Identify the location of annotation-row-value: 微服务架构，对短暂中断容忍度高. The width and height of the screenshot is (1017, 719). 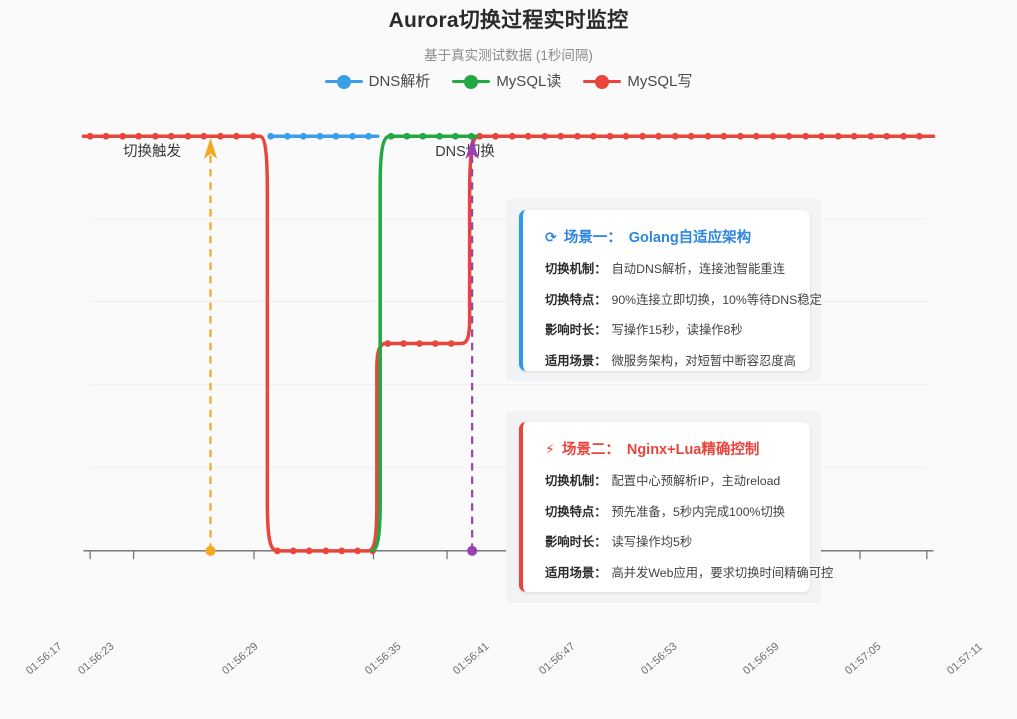
(703, 360).